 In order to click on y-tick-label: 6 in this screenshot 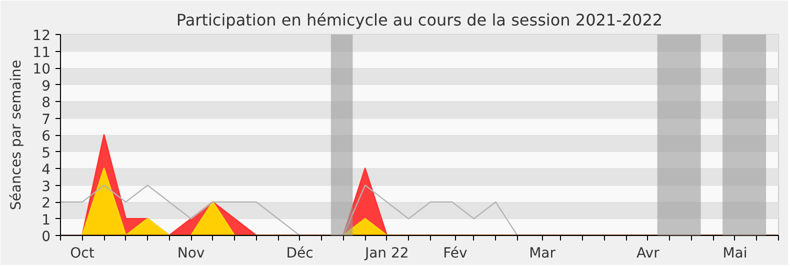, I will do `click(46, 136)`.